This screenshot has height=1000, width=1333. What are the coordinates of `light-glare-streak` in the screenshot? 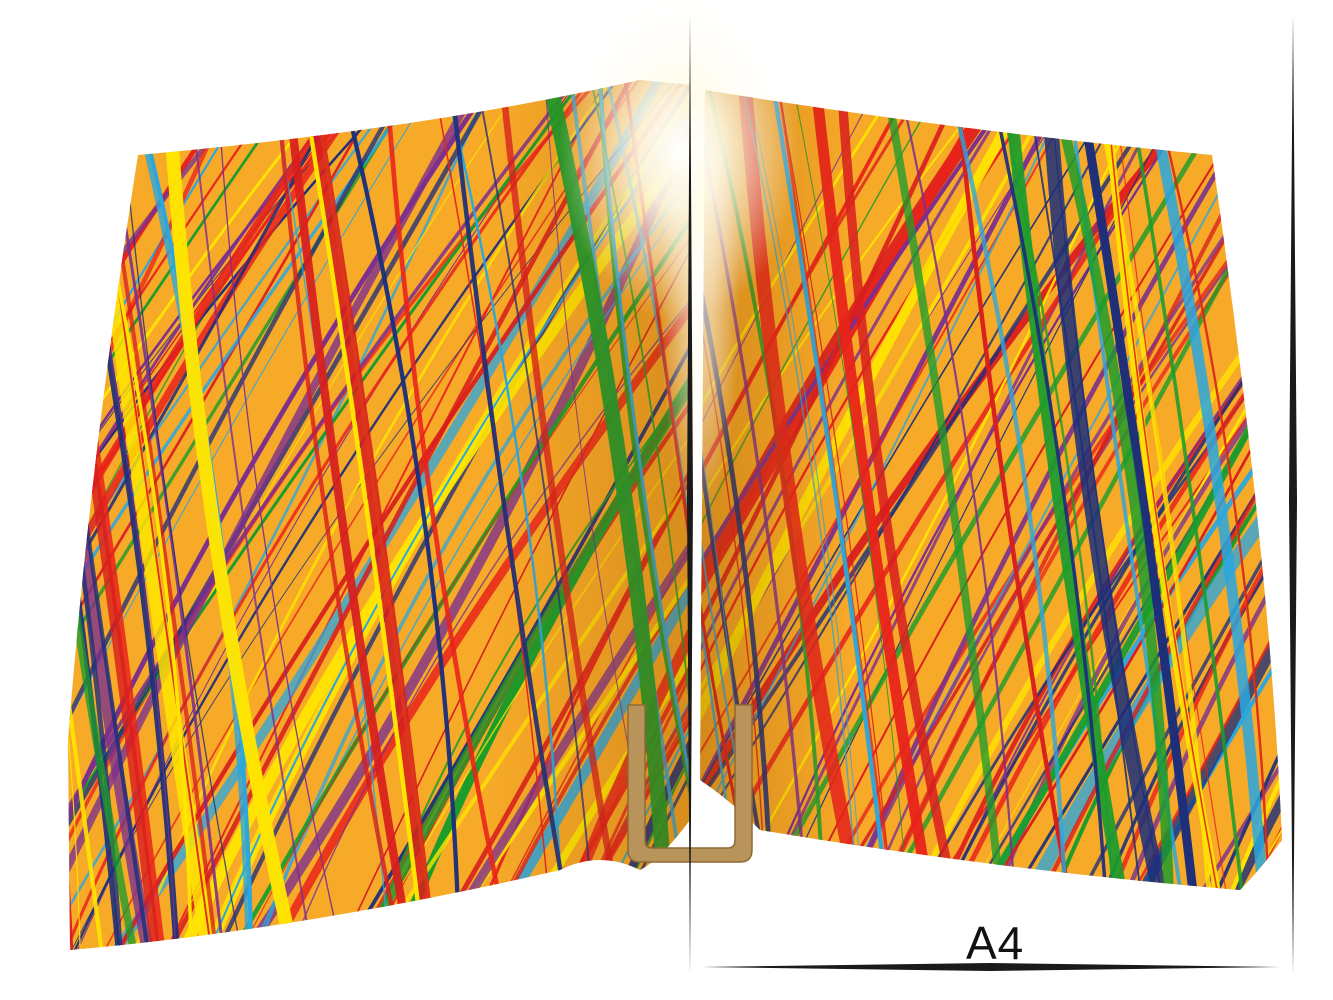 It's located at (700, 300).